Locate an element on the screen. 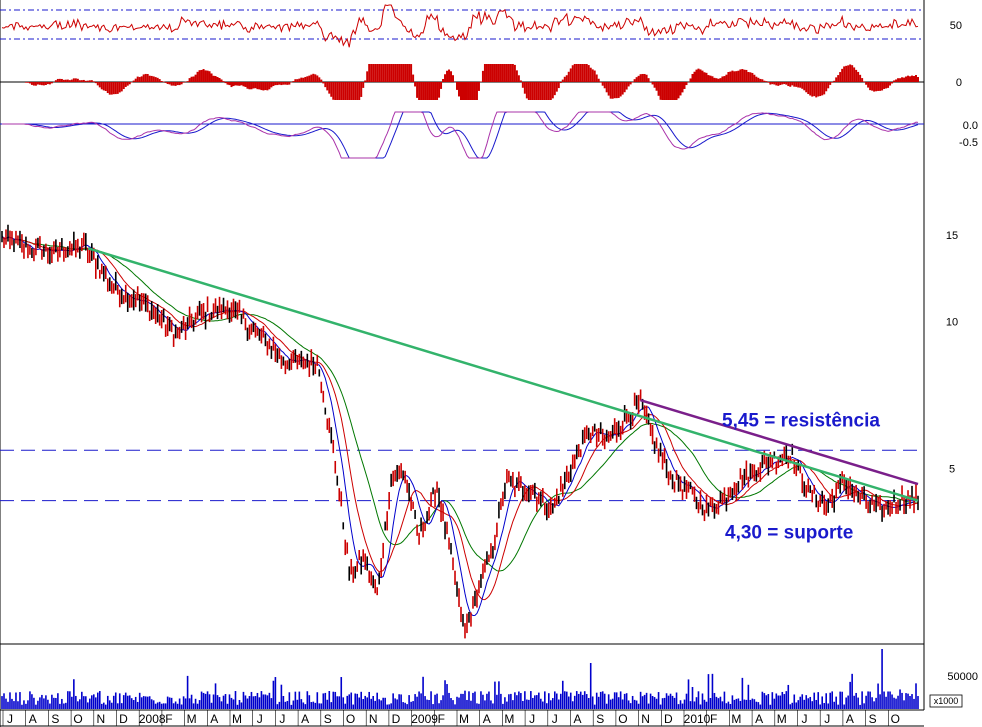 Image resolution: width=982 pixels, height=727 pixels. rsi-panel: 50 is located at coordinates (481, 26).